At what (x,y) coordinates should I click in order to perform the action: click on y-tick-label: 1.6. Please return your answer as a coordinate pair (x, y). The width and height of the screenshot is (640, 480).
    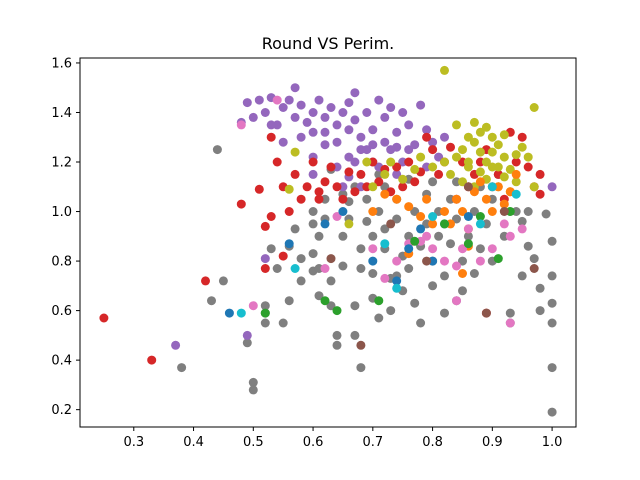
    Looking at the image, I should click on (61, 63).